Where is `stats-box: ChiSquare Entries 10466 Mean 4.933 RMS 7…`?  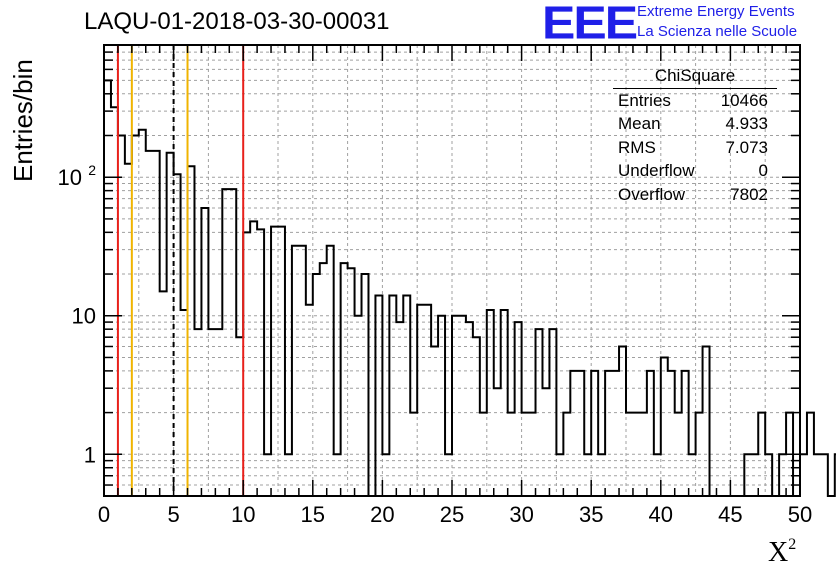
stats-box: ChiSquare Entries 10466 Mean 4.933 RMS 7… is located at coordinates (694, 136).